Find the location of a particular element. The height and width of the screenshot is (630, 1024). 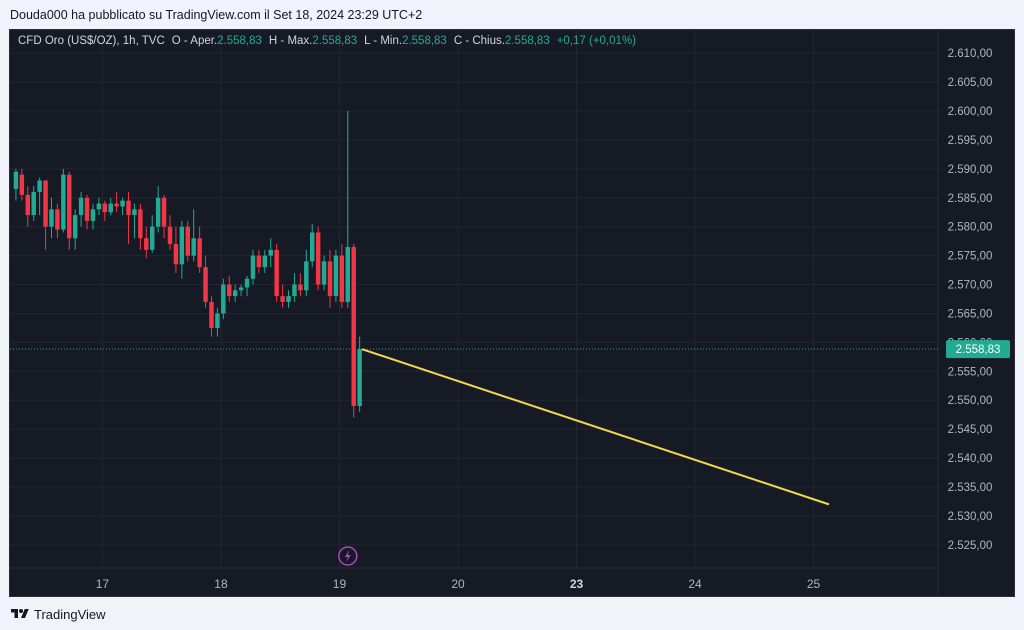

legend-change: +0,17 (+0,01%) is located at coordinates (596, 41).